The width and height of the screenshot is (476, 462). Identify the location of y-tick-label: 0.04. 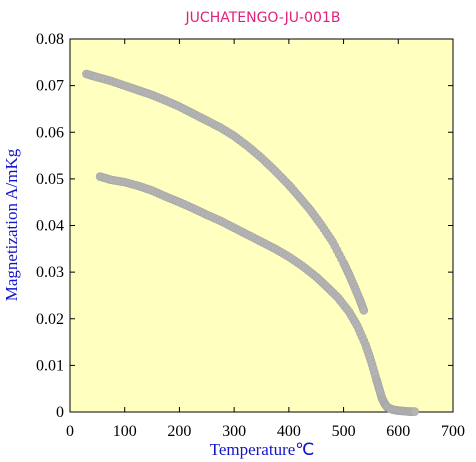
(50, 226).